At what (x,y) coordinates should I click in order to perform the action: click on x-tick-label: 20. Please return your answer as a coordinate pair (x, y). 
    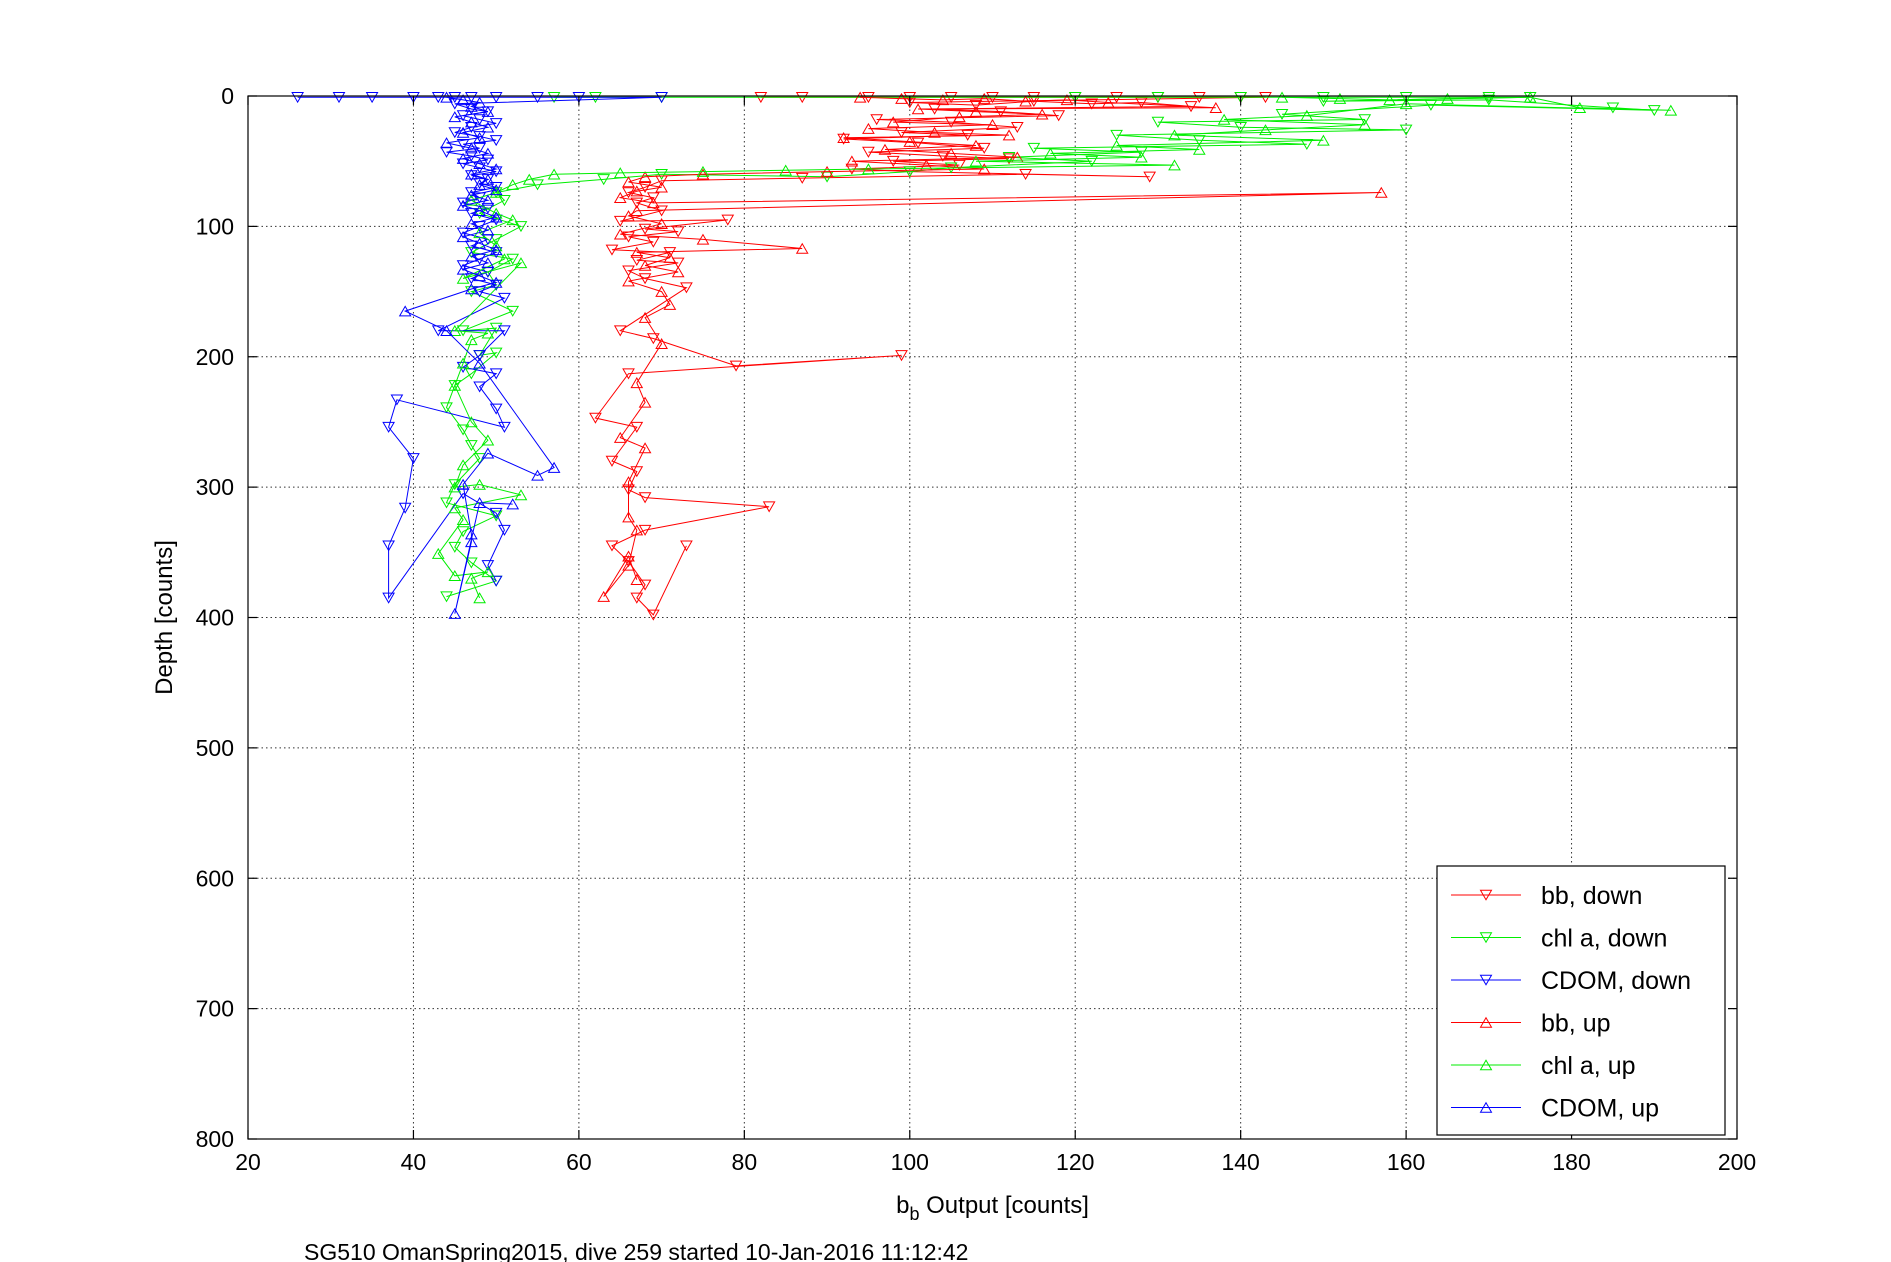
    Looking at the image, I should click on (248, 1162).